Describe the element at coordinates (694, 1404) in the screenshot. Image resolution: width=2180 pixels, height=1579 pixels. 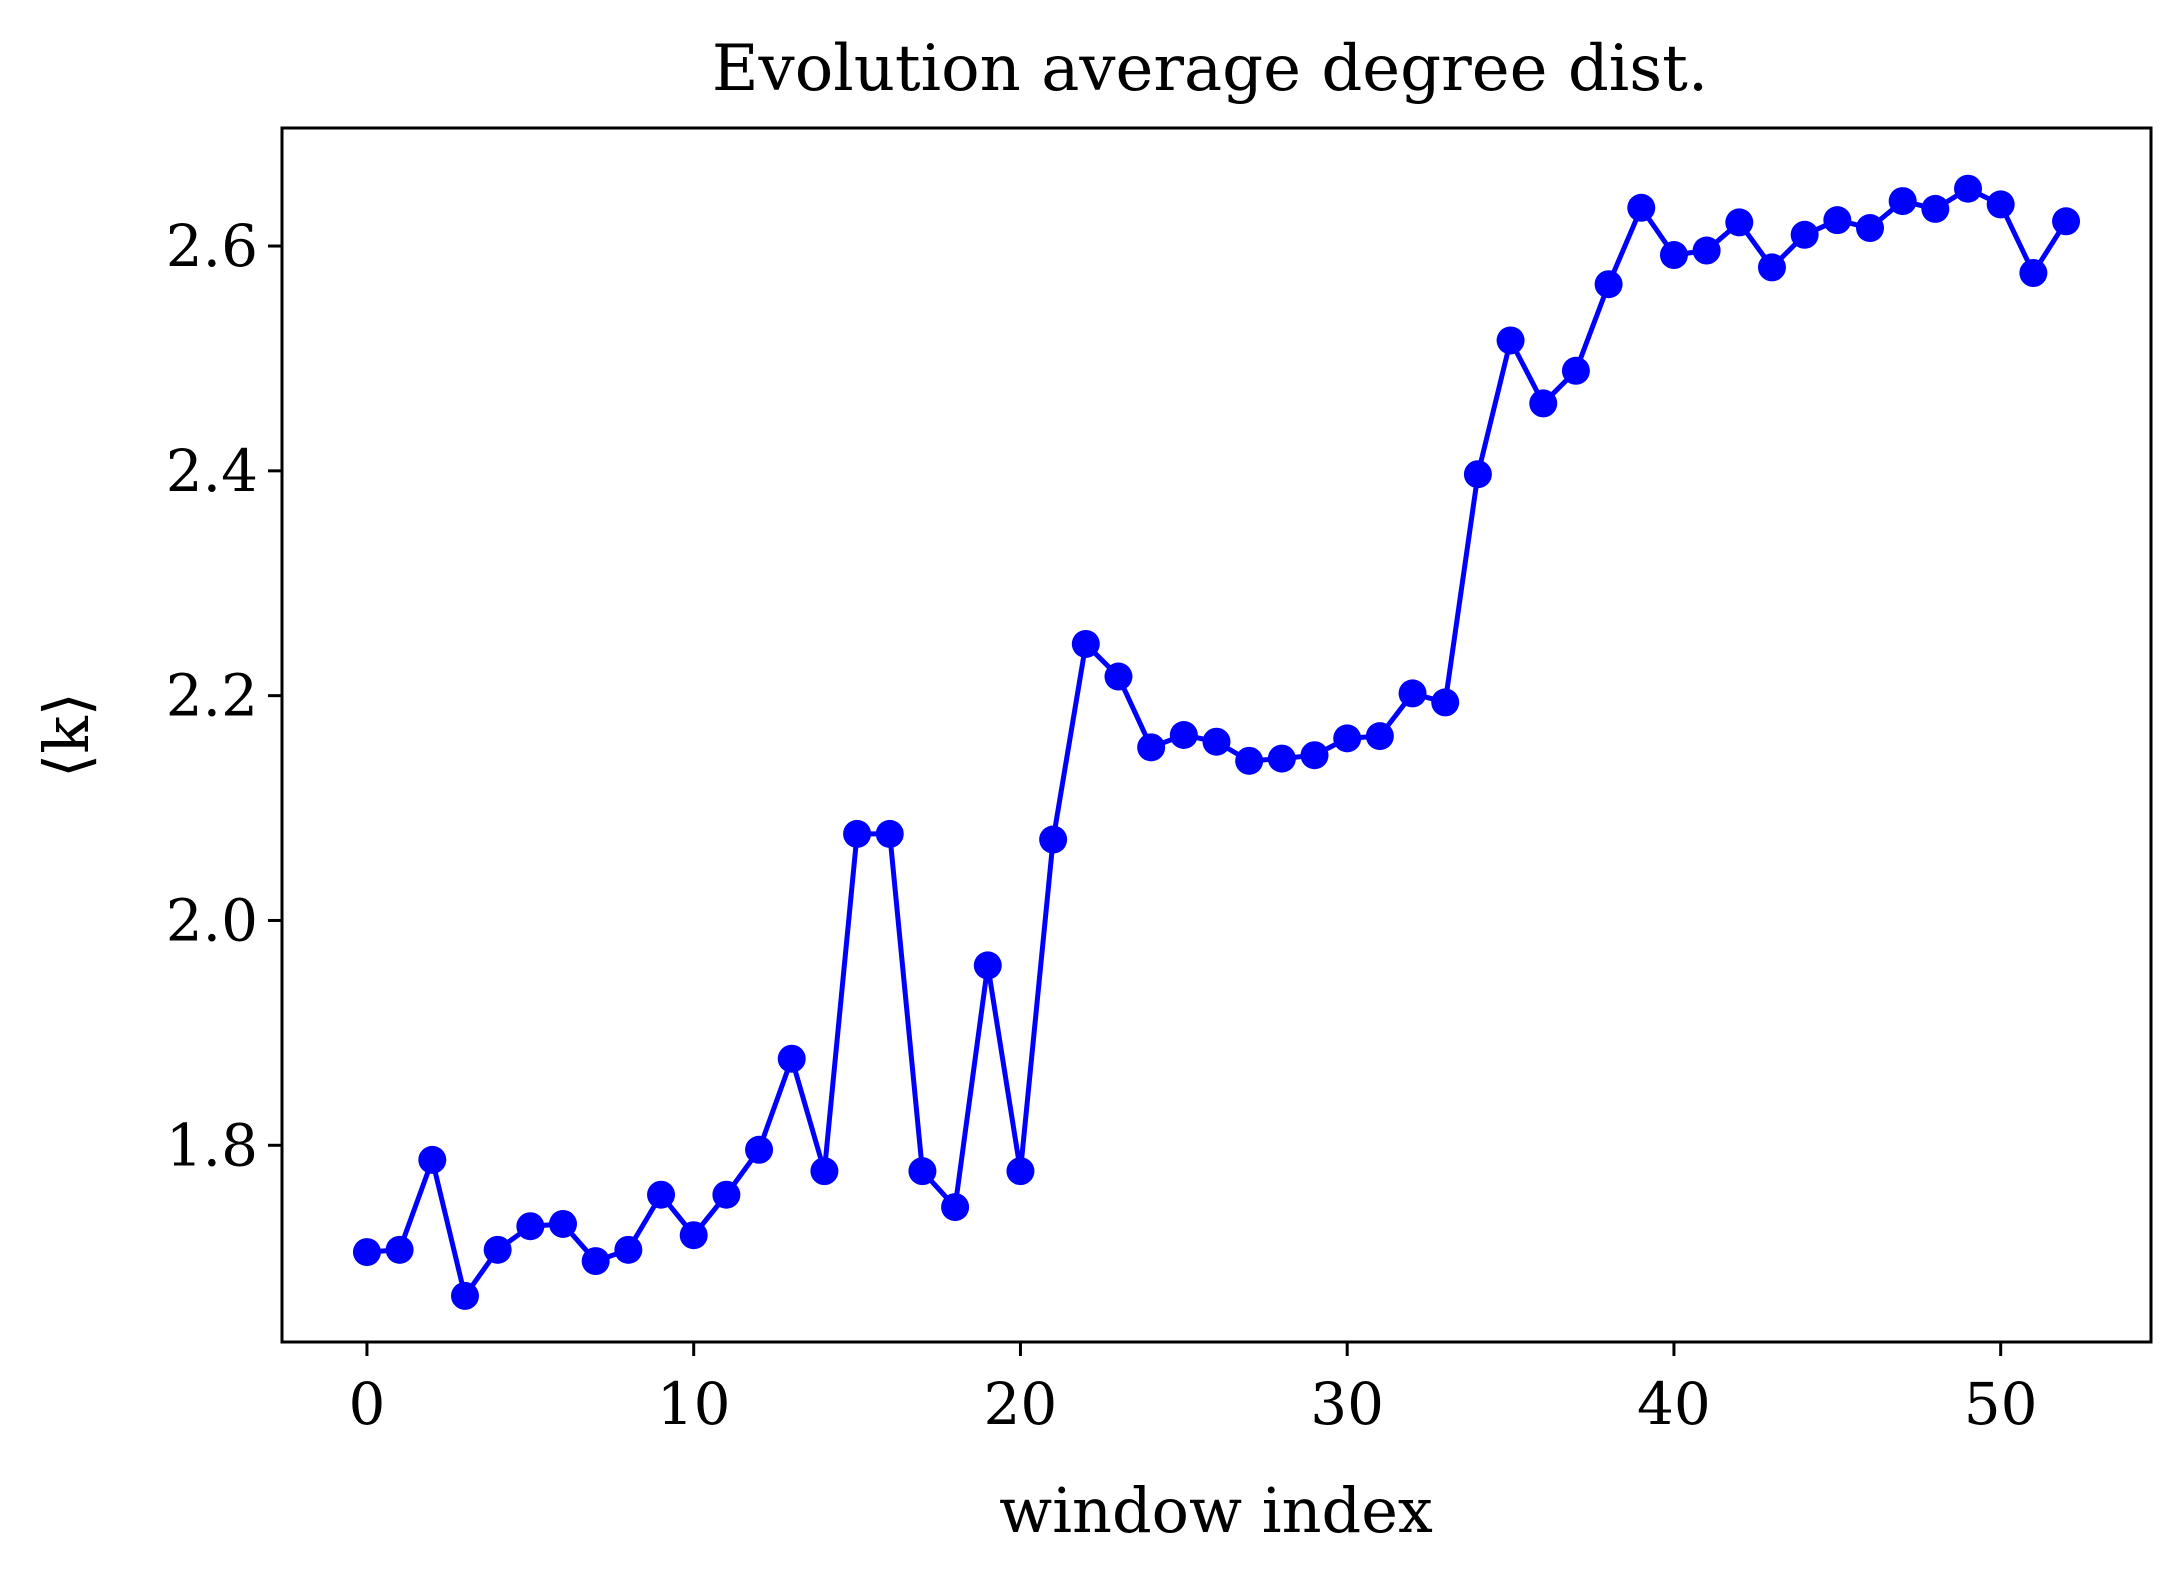
I see `x-tick-label: 10` at that location.